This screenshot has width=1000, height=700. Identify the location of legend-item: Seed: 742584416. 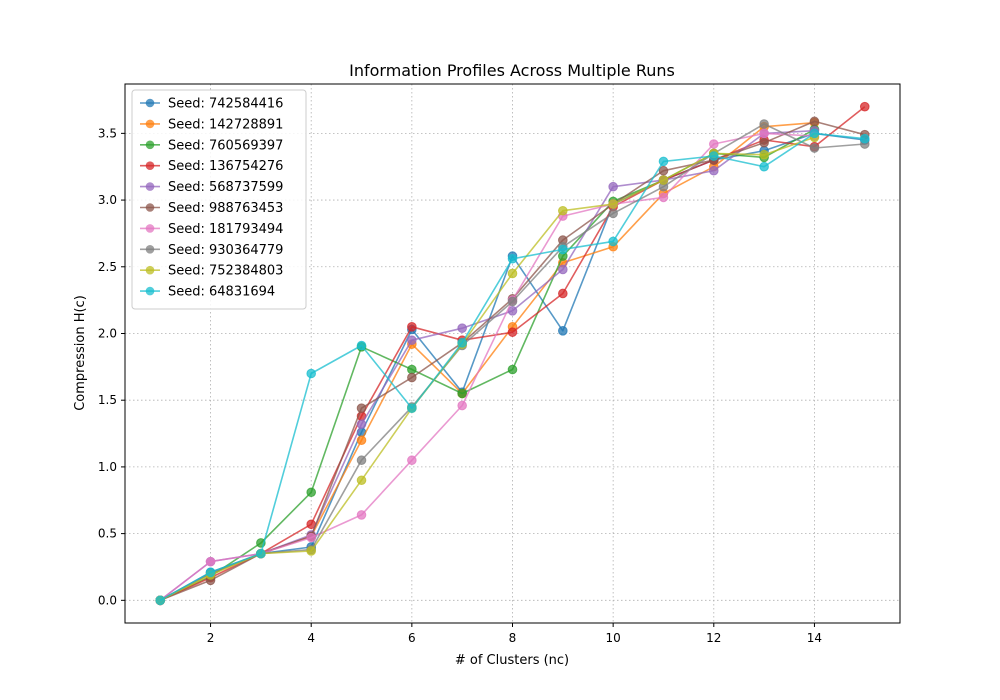
(211, 104).